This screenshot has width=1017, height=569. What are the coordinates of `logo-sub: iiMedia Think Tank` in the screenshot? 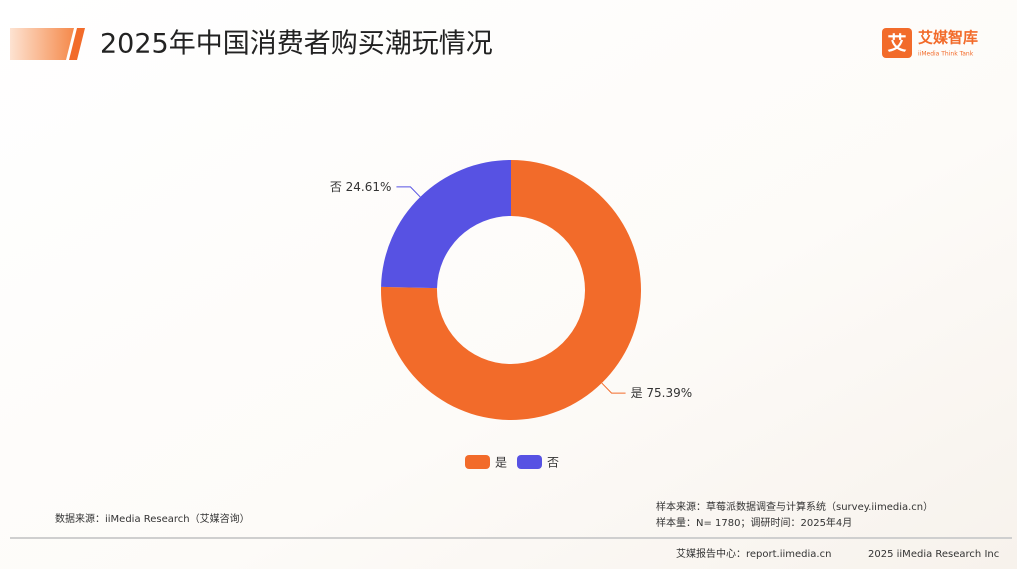 It's located at (946, 54).